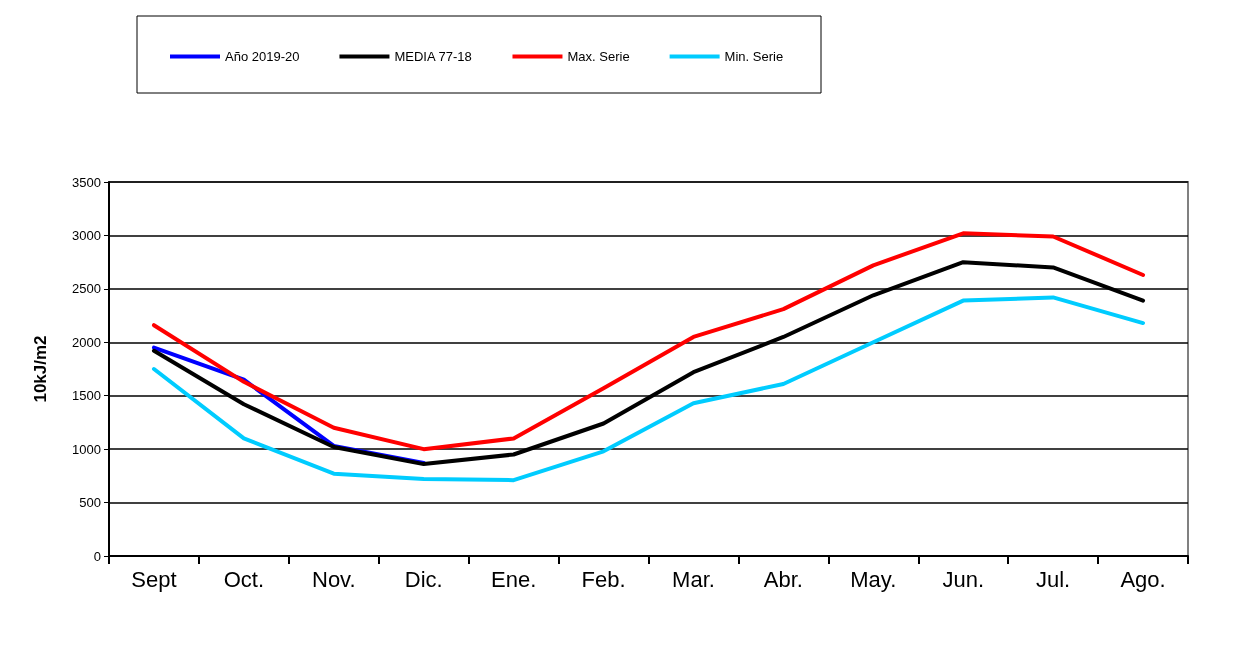 The image size is (1238, 666). Describe the element at coordinates (1143, 579) in the screenshot. I see `x-tick-label: Ago.` at that location.